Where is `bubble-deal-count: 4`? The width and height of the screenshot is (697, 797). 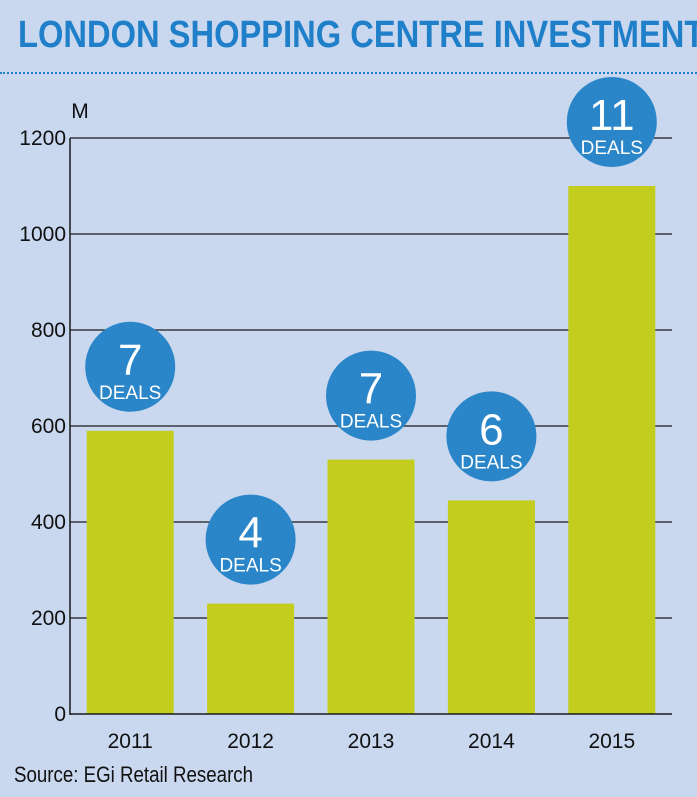
bubble-deal-count: 4 is located at coordinates (250, 533).